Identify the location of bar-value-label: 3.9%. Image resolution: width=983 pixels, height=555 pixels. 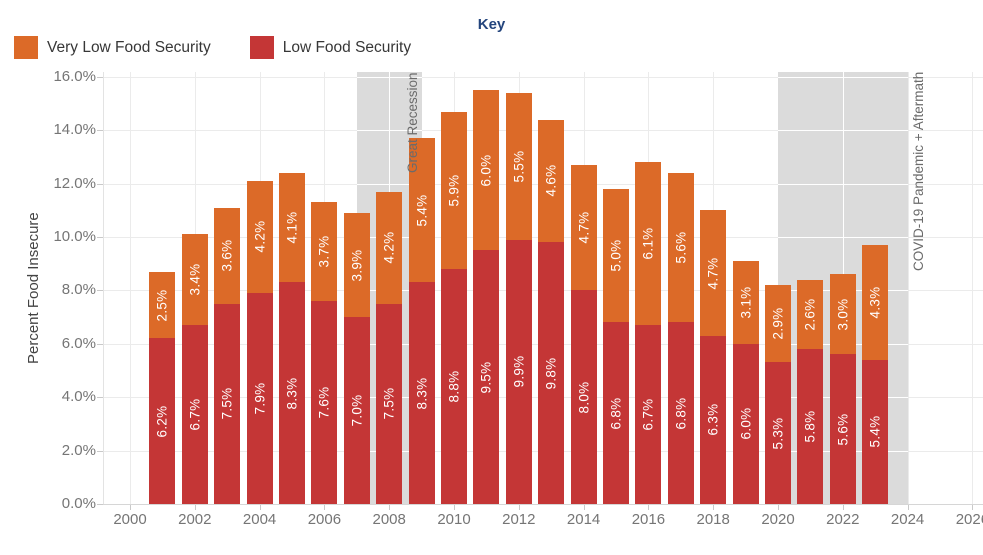
(357, 265).